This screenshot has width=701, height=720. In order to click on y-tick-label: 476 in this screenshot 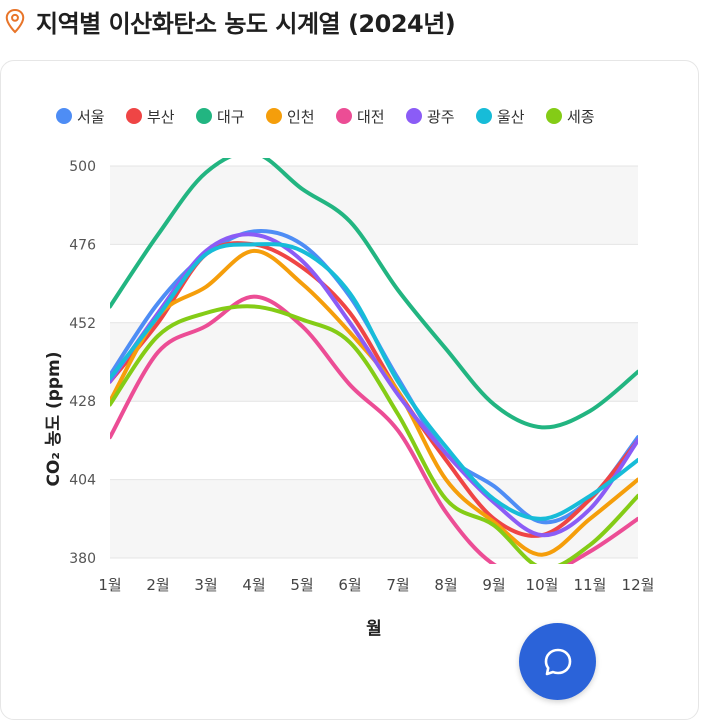, I will do `click(82, 245)`.